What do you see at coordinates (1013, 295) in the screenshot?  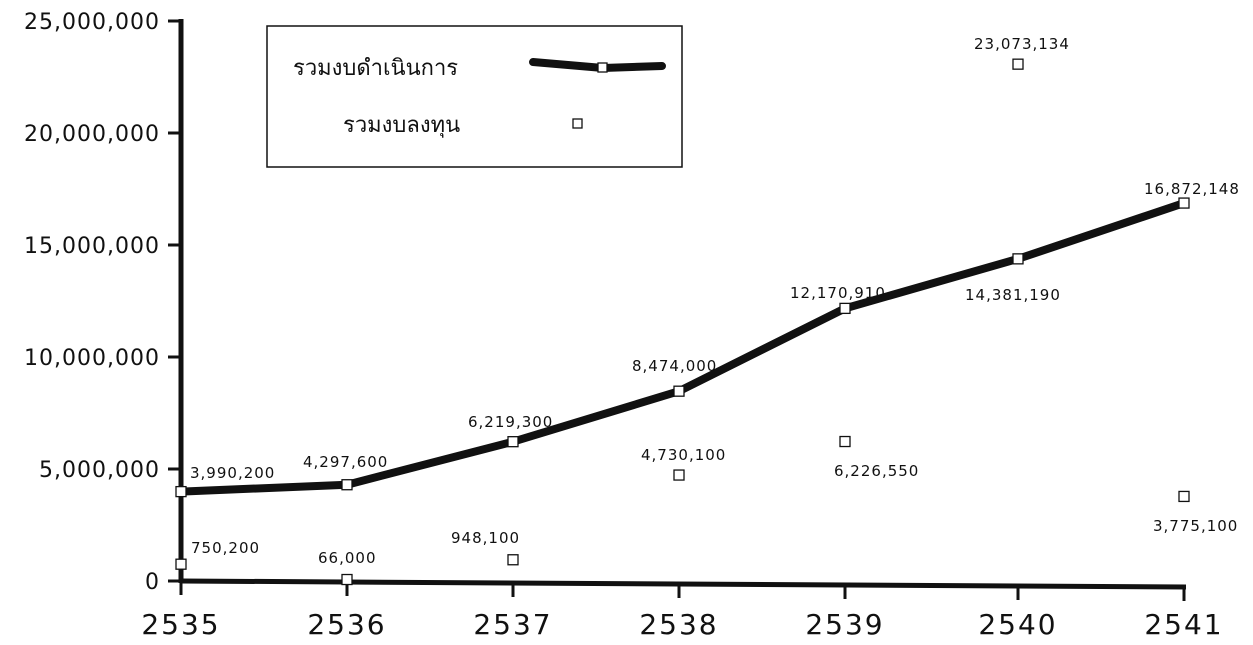 I see `data-label-operating: 14,381,190` at bounding box center [1013, 295].